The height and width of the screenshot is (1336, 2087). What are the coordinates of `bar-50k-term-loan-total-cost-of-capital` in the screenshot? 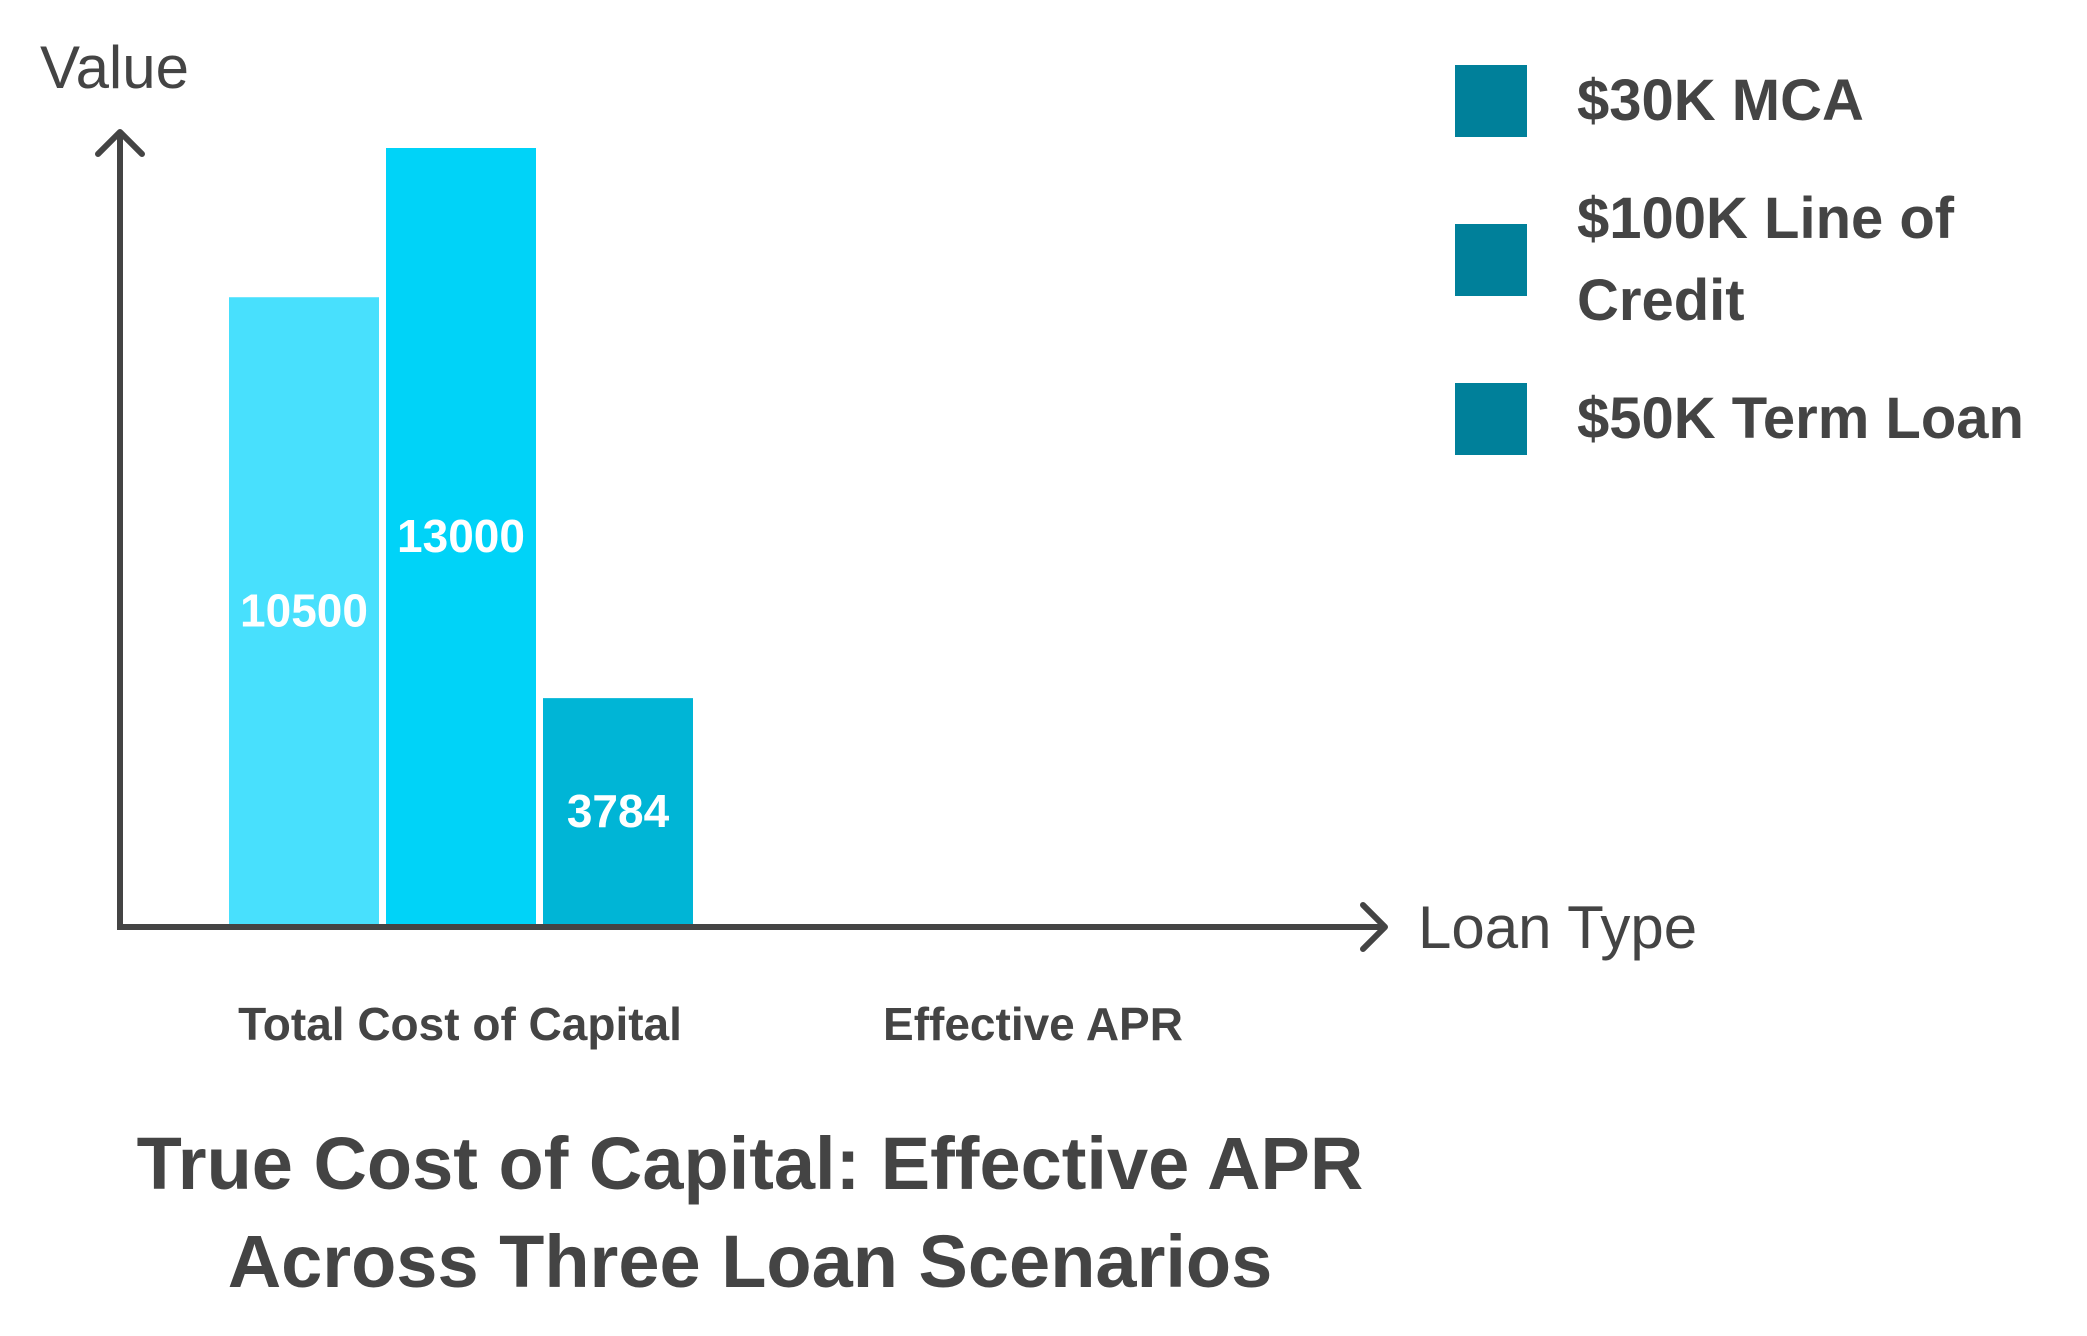 It's located at (618, 811).